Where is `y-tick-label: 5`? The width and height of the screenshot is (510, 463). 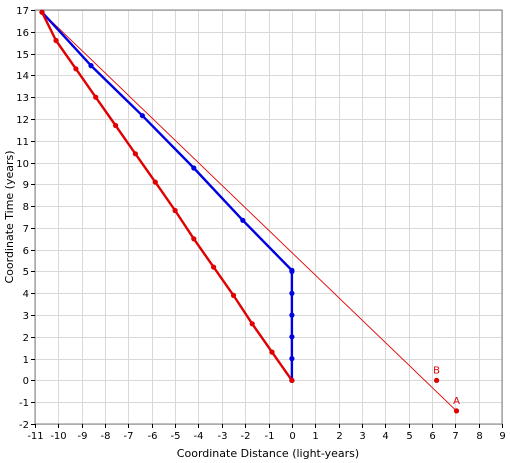 y-tick-label: 5 is located at coordinates (26, 272).